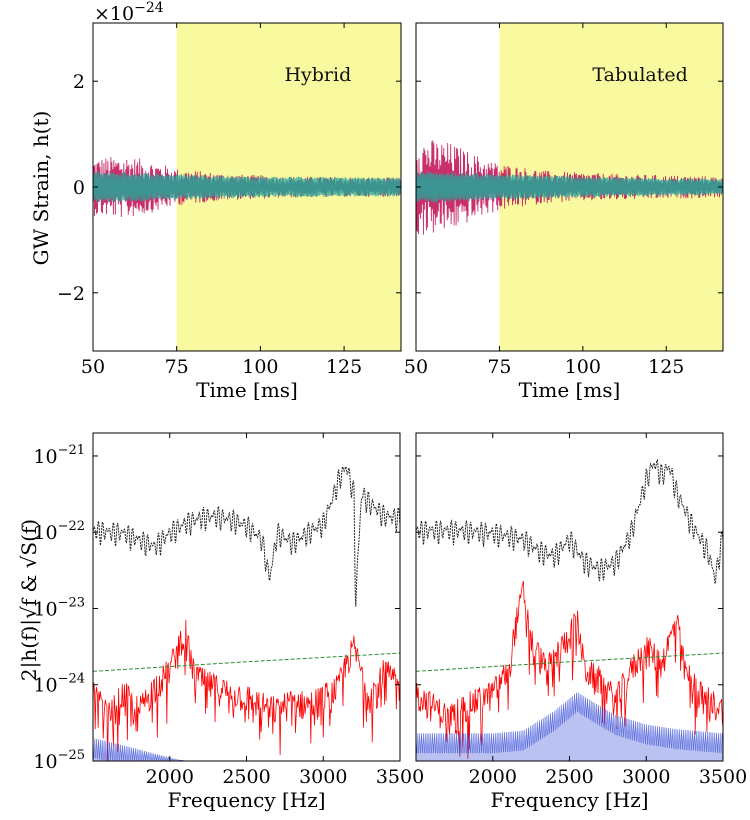 The height and width of the screenshot is (820, 750). I want to click on y-tick-label: 10−22, so click(59, 531).